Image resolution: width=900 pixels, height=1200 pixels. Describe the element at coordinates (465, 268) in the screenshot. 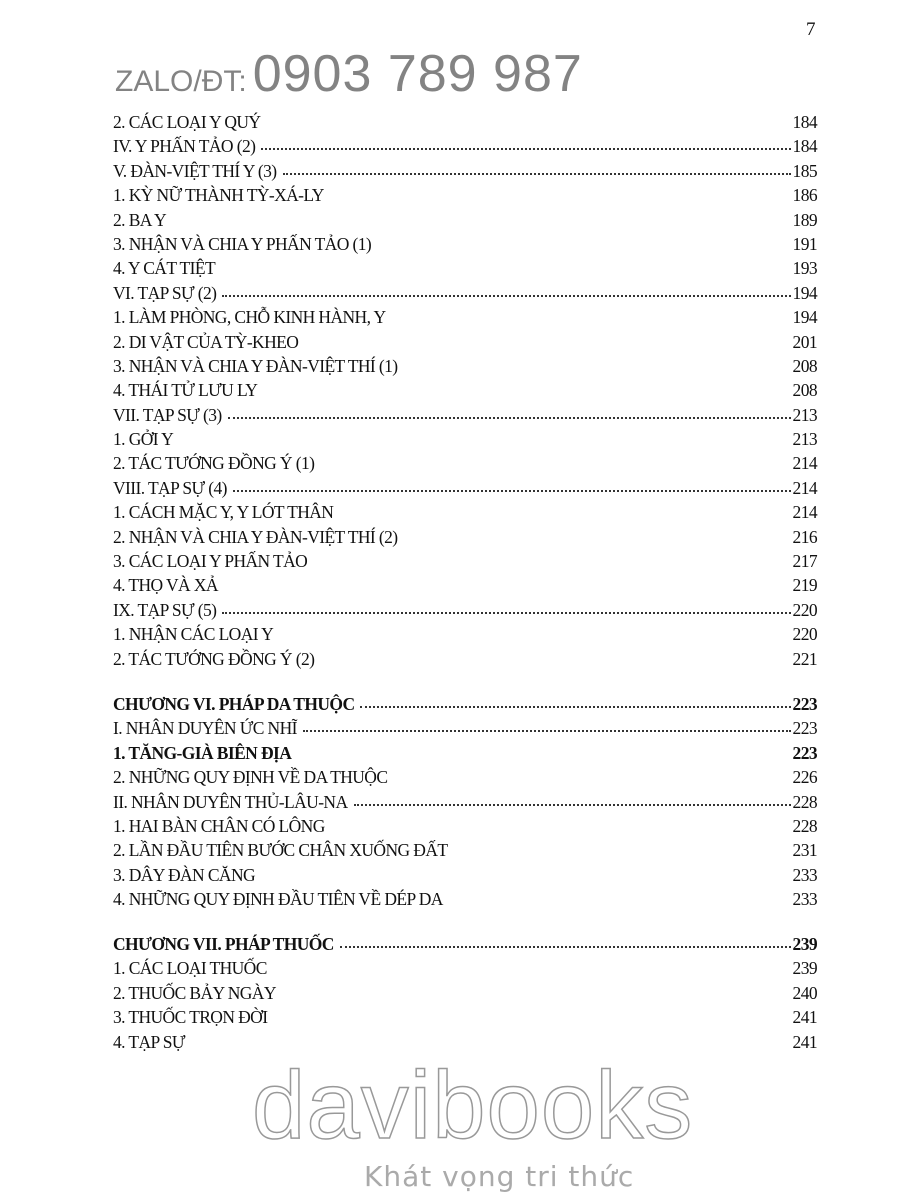

I see `toc-entry: 4. Y CÁT TIỆT 193` at that location.